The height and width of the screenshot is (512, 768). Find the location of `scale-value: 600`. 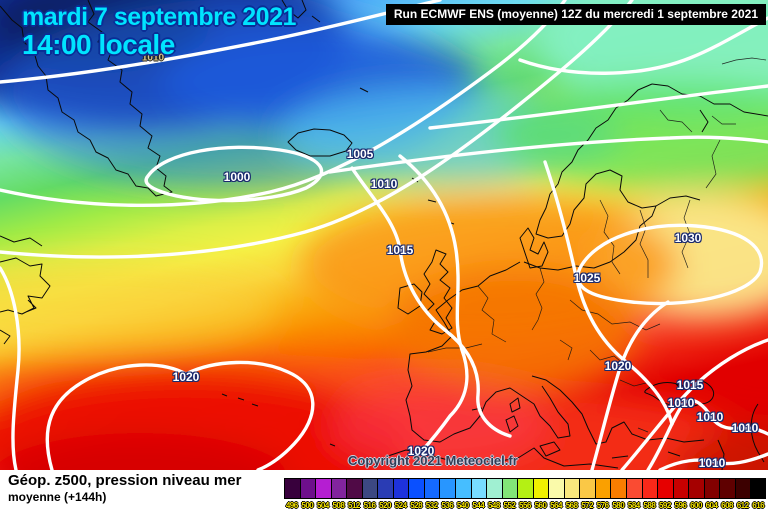

scale-value: 600 is located at coordinates (696, 505).